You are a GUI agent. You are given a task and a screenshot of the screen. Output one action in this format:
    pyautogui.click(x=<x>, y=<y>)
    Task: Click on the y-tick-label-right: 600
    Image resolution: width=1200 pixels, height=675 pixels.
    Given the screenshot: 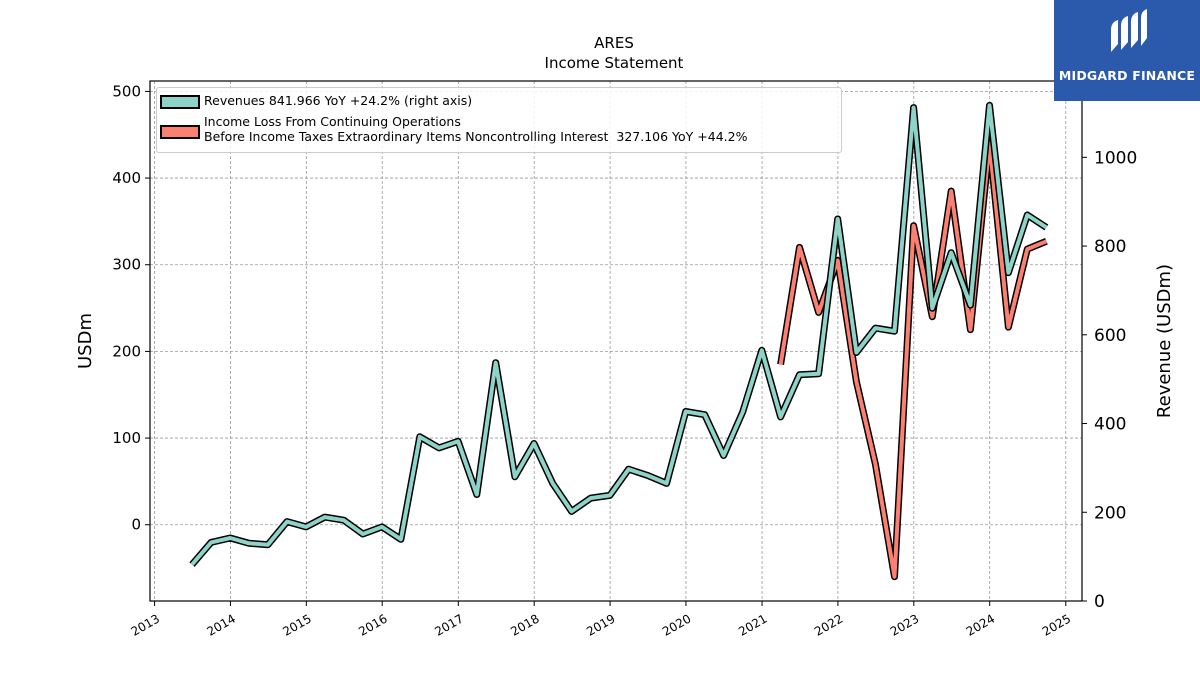 What is the action you would take?
    pyautogui.click(x=1110, y=336)
    